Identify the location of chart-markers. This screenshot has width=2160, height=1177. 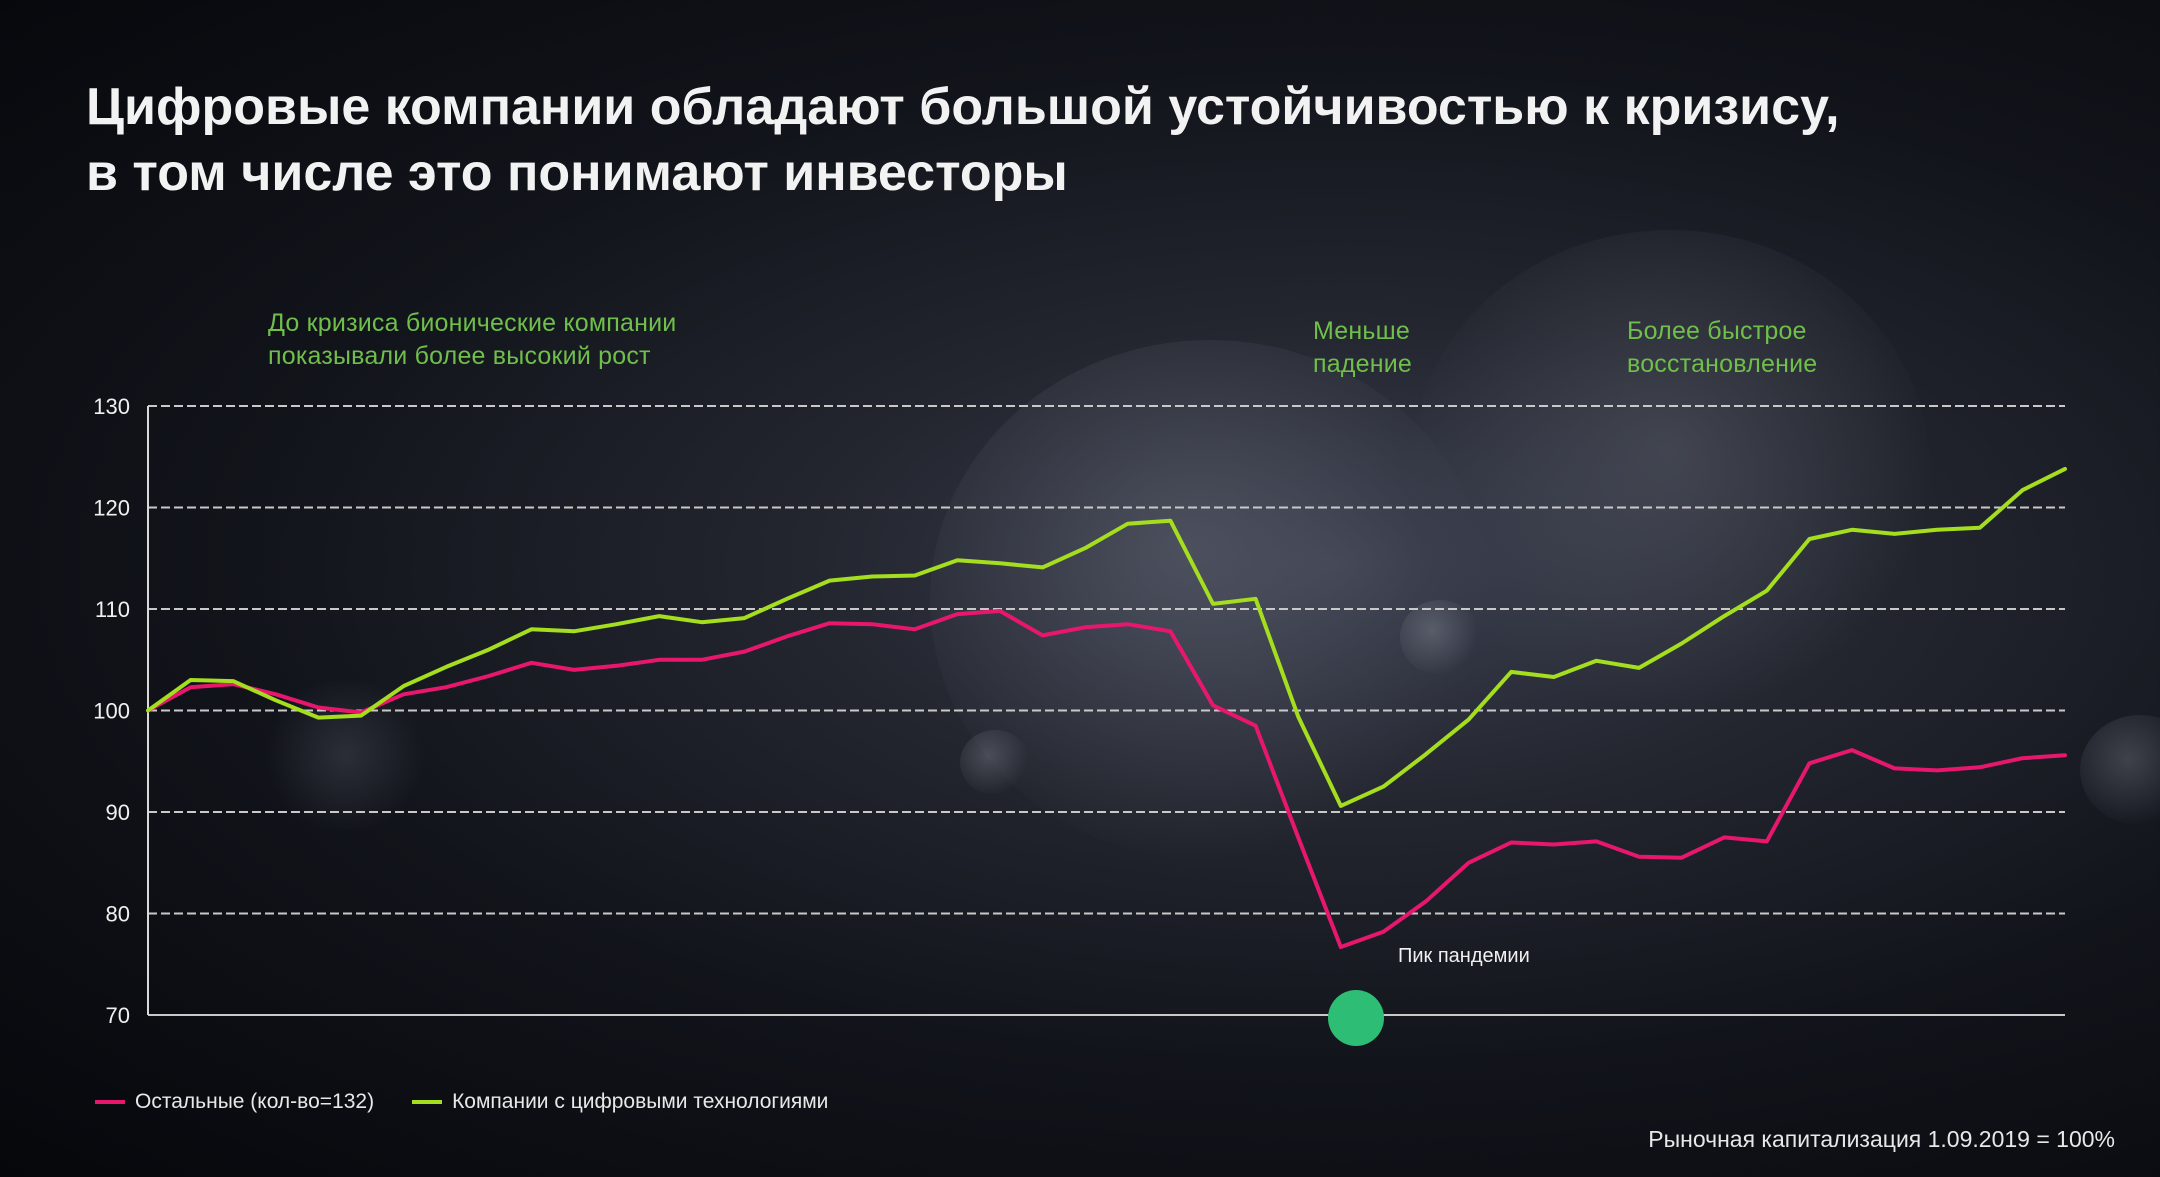
(1356, 1018).